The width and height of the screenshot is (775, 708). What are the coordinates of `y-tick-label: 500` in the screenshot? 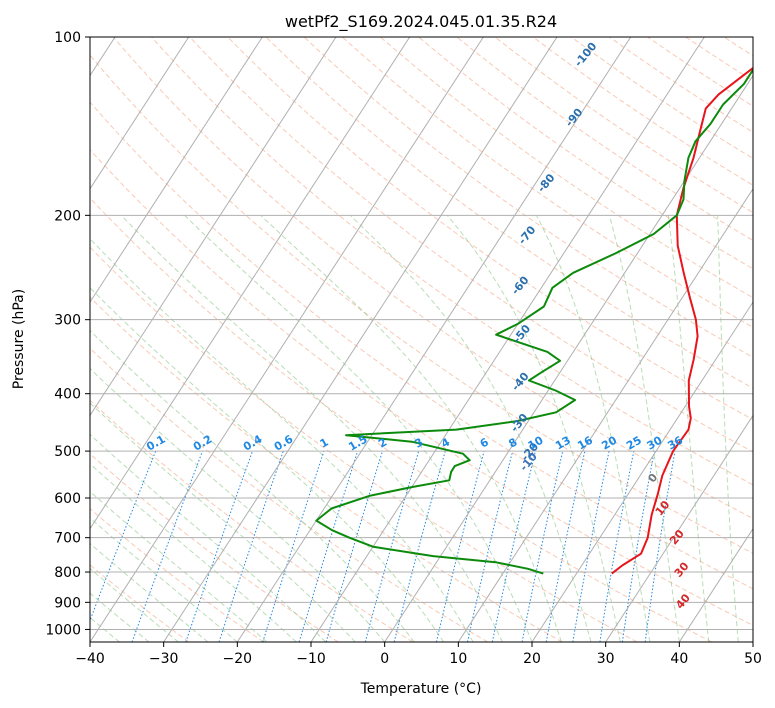 It's located at (67, 452).